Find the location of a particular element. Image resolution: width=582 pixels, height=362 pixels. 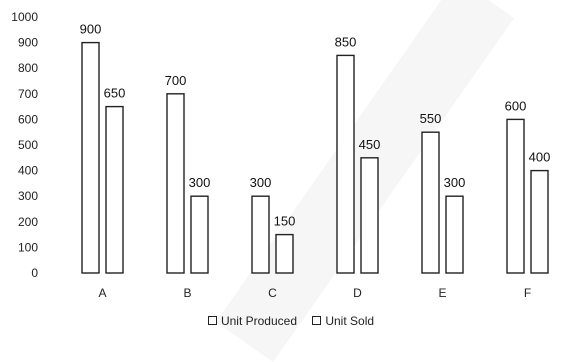

chart-legend: Unit Produced Unit Sold is located at coordinates (291, 321).